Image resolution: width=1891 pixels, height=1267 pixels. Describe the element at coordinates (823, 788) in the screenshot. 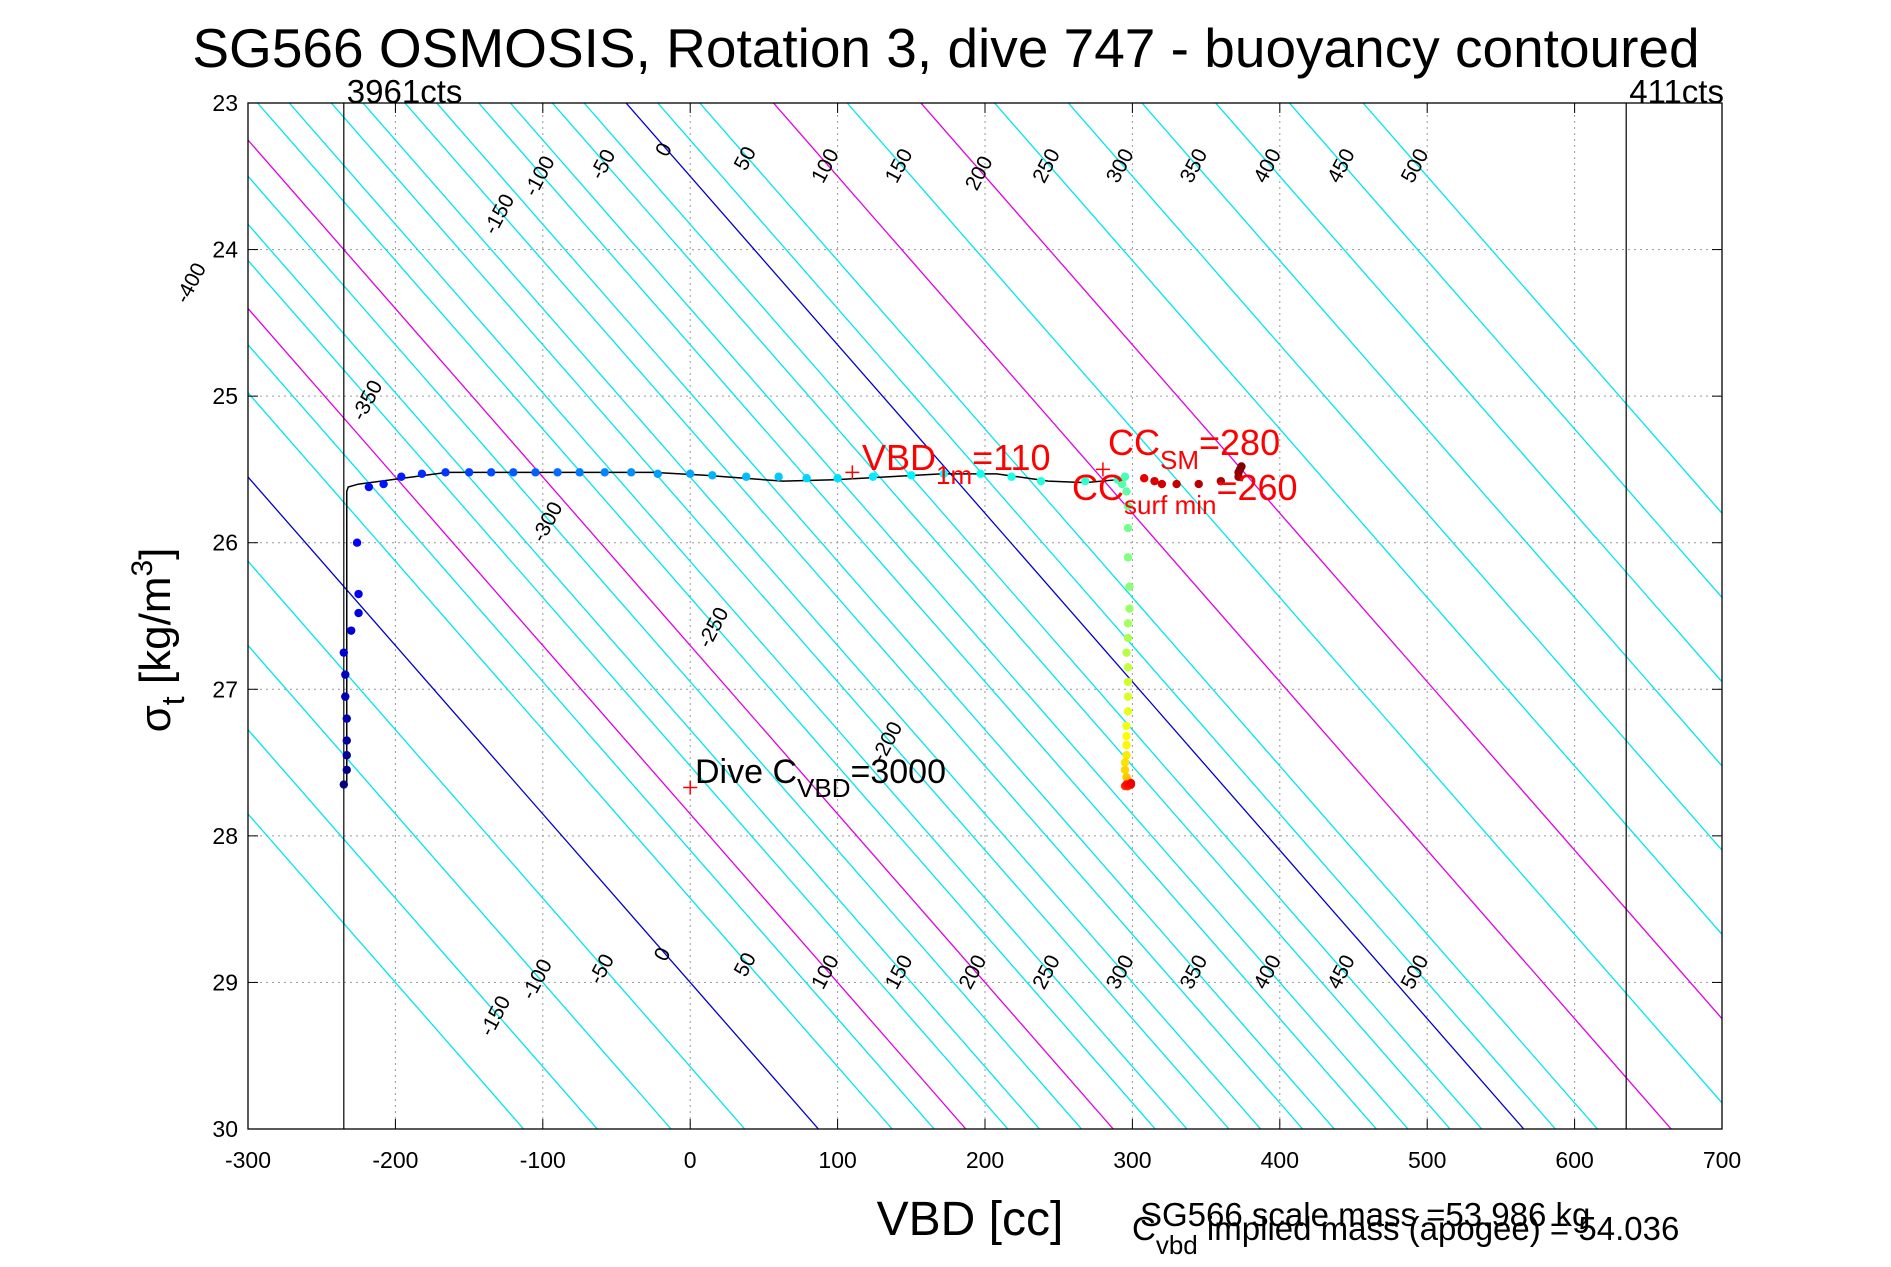

I see `dive-cvbd-sub: VBD` at that location.